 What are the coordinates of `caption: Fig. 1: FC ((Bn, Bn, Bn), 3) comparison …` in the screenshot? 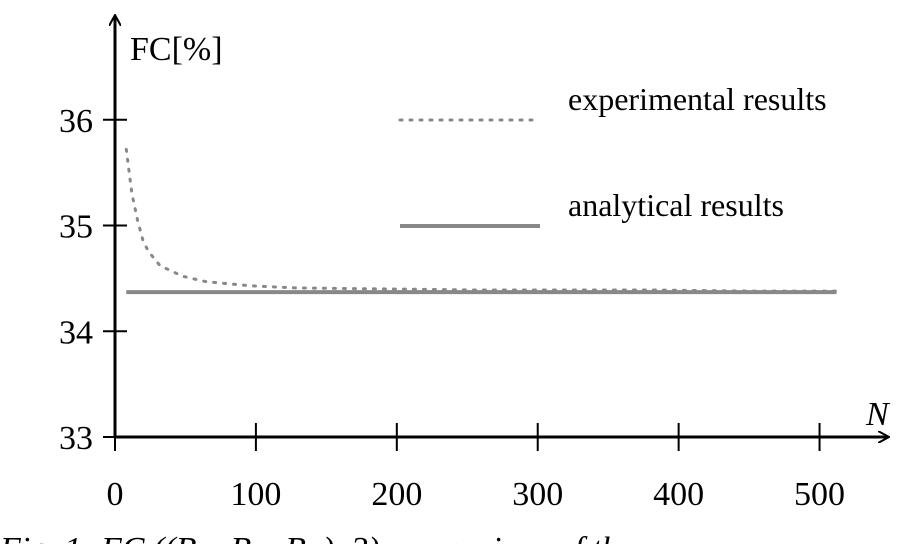 It's located at (317, 537).